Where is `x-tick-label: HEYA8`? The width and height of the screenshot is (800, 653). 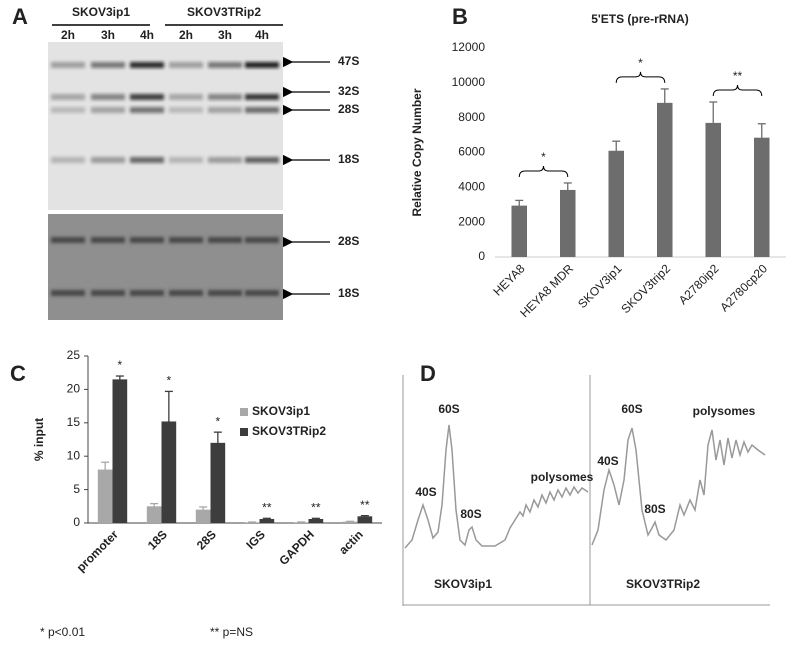
x-tick-label: HEYA8 is located at coordinates (509, 279).